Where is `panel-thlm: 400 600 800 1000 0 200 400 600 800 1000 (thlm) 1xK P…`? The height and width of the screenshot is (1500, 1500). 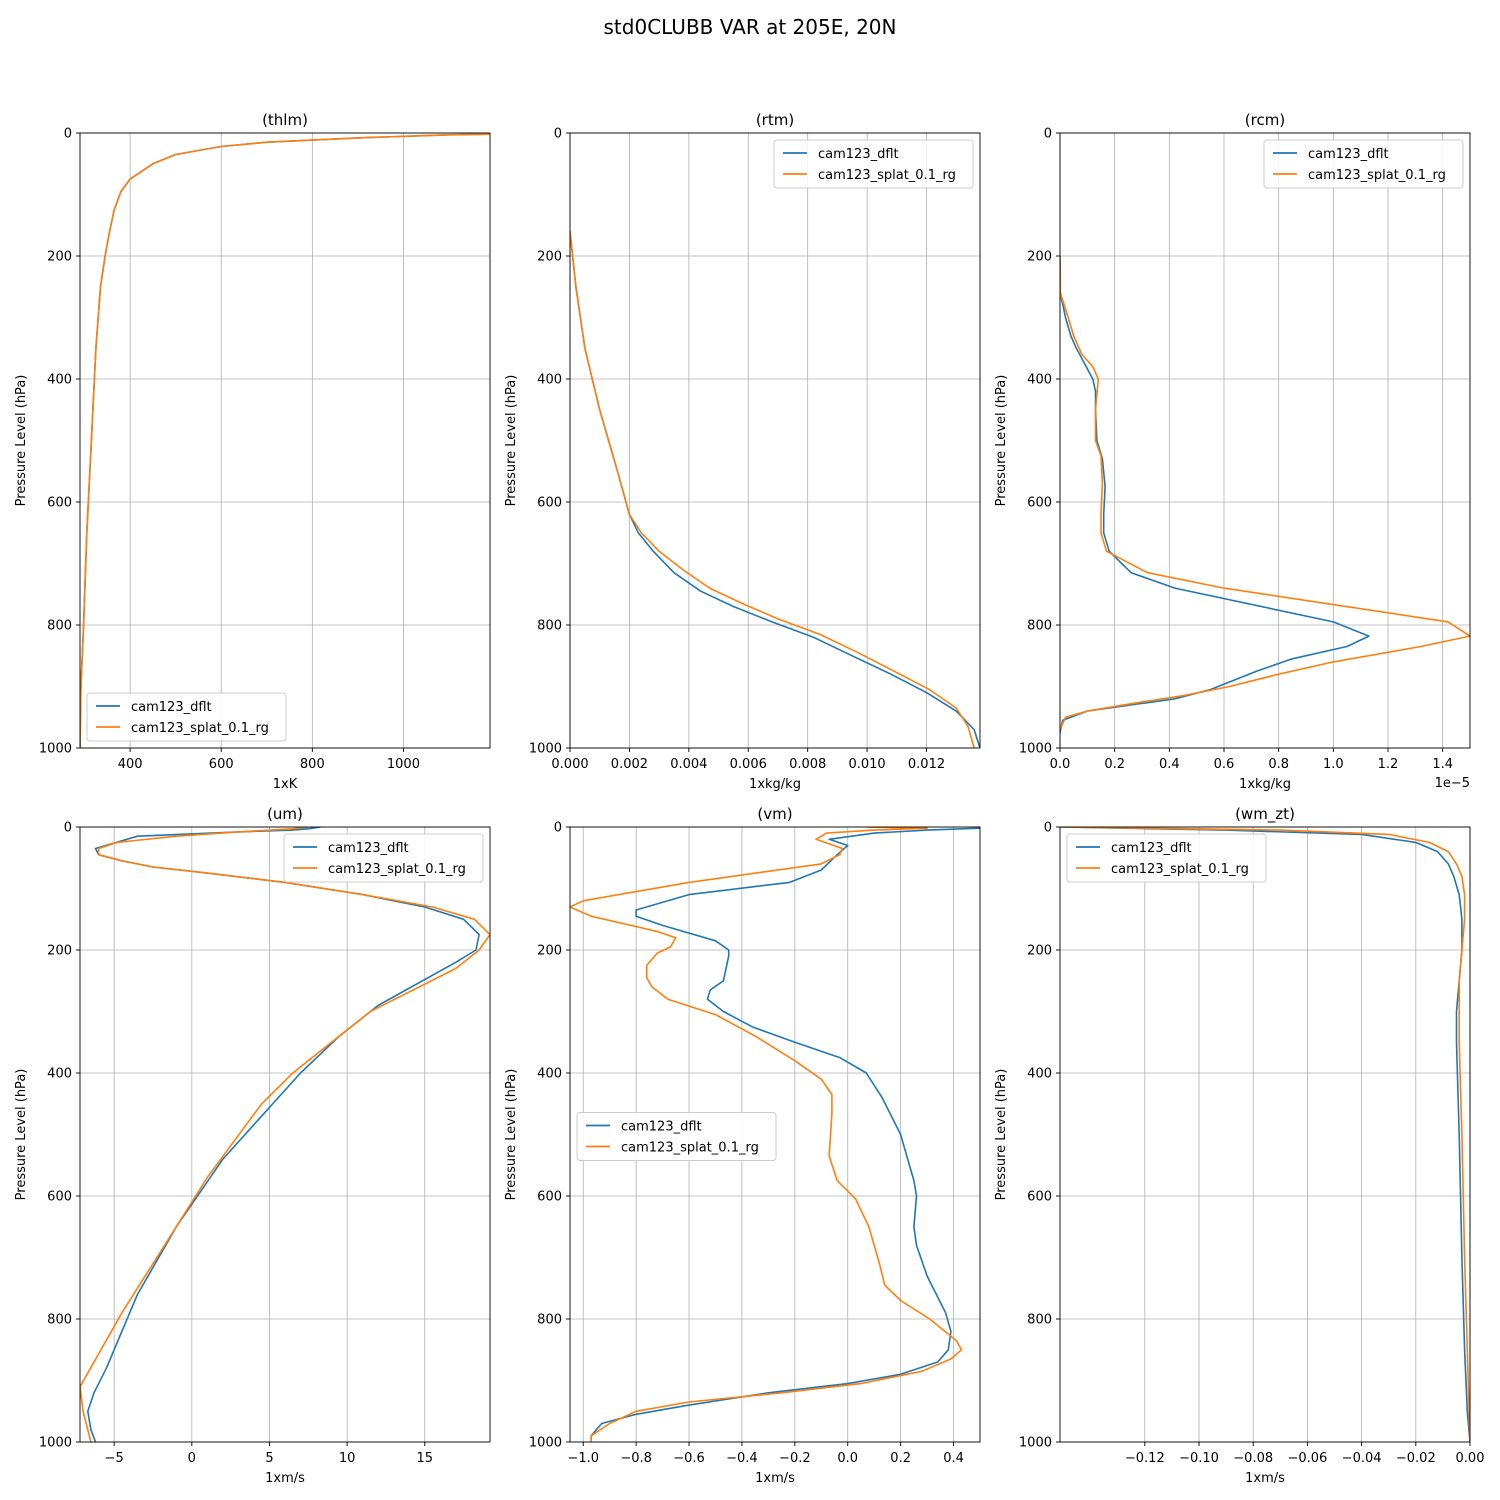
panel-thlm: 400 600 800 1000 0 200 400 600 800 1000 (thlm) 1xK P… is located at coordinates (252, 451).